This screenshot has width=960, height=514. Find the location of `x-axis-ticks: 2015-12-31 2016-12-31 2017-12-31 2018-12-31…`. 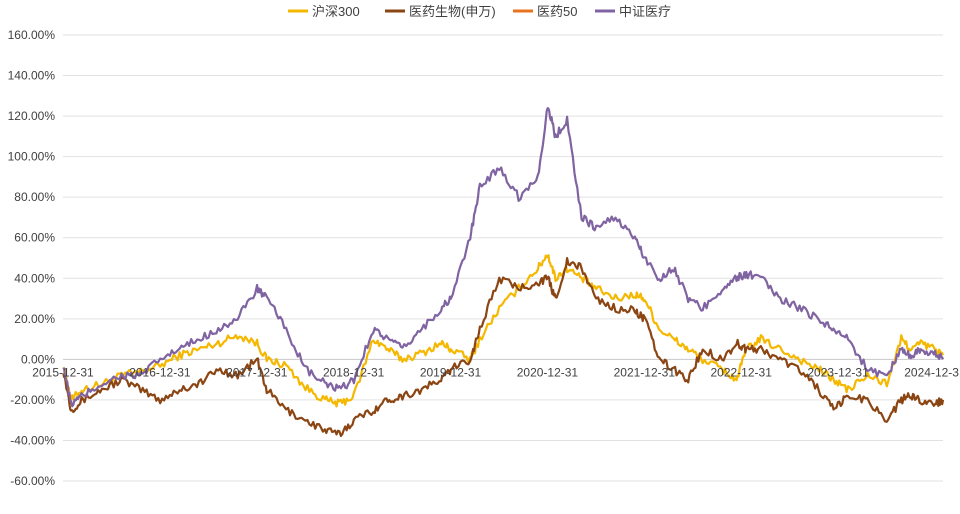

x-axis-ticks: 2015-12-31 2016-12-31 2017-12-31 2018-12-31… is located at coordinates (496, 372).